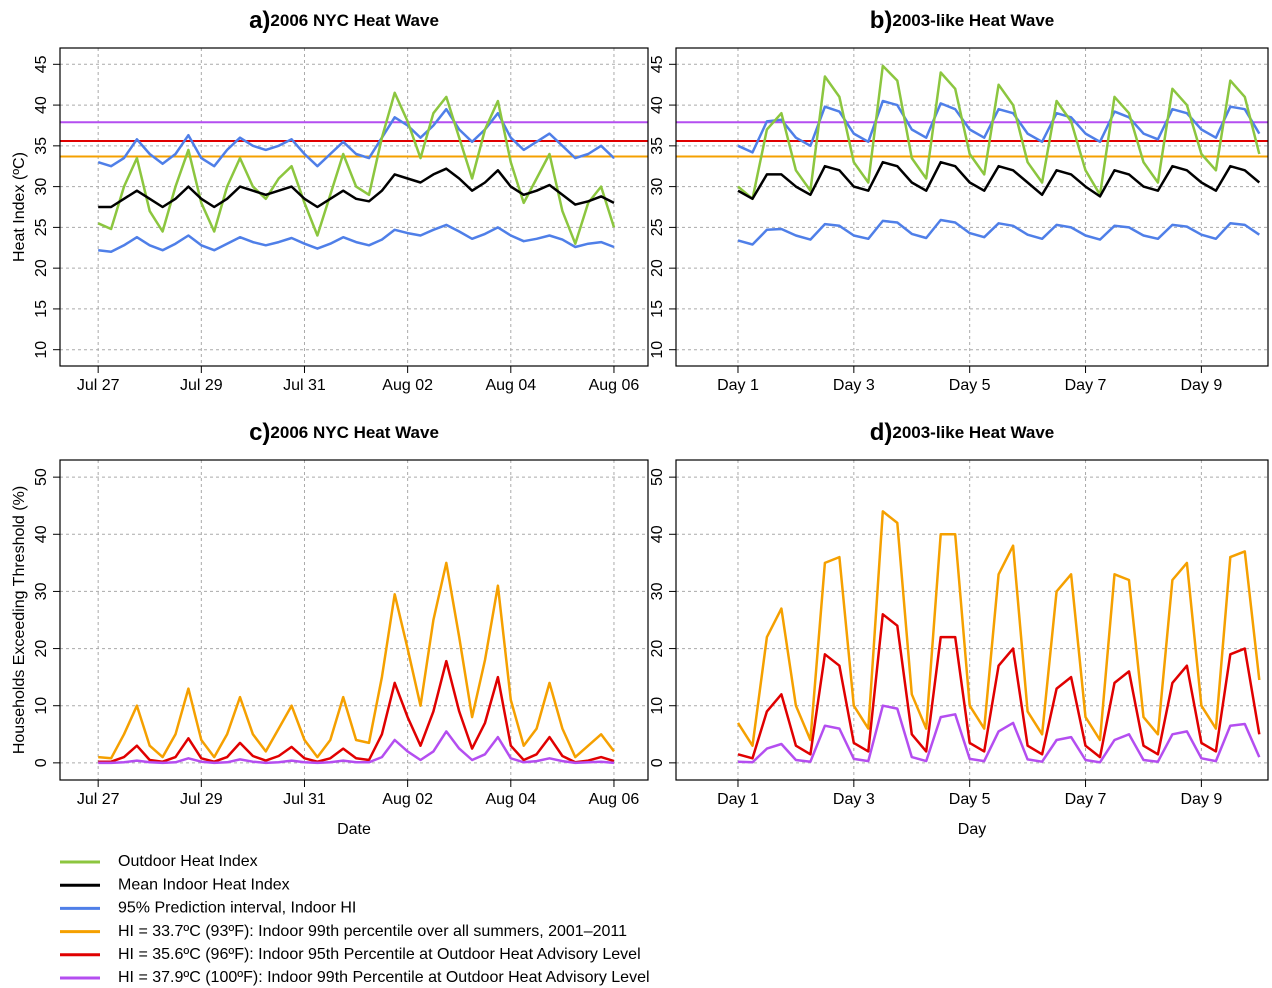  I want to click on panel-label: b), so click(881, 20).